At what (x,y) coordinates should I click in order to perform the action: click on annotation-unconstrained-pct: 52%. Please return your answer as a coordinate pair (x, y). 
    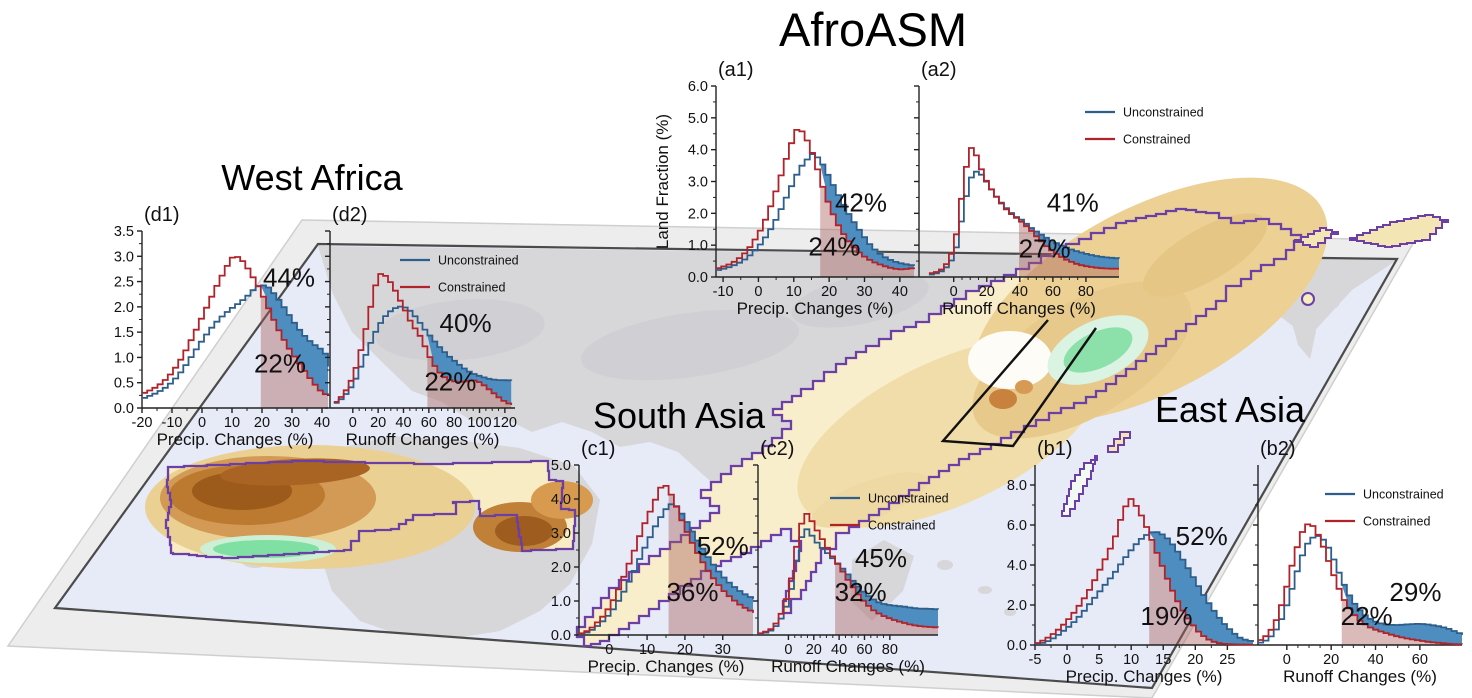
    Looking at the image, I should click on (723, 546).